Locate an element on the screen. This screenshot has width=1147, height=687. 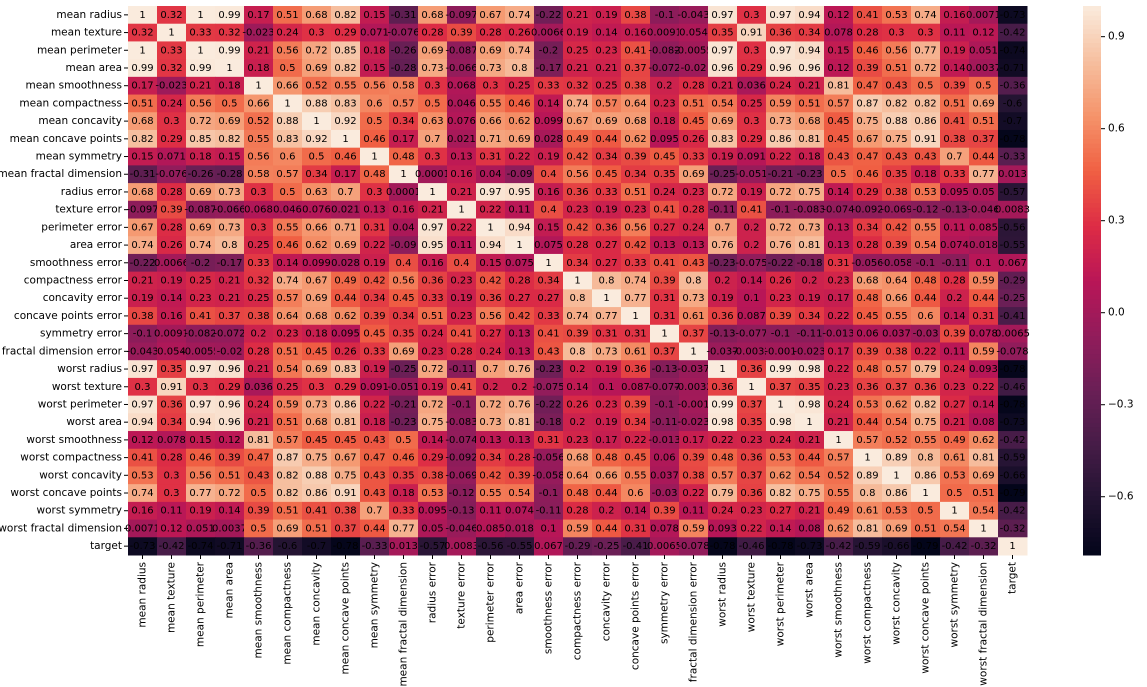
cell-label: 0.38 is located at coordinates (896, 351).